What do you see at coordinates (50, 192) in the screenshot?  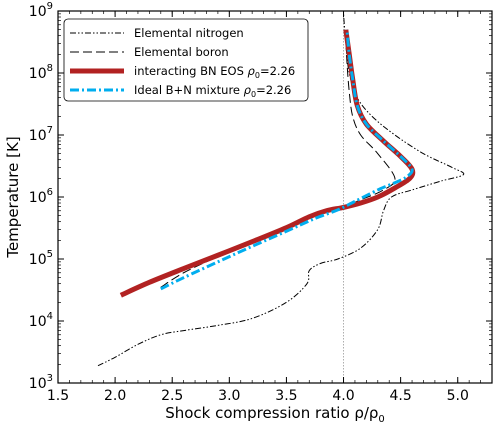 I see `y-tick-exponent: 6` at bounding box center [50, 192].